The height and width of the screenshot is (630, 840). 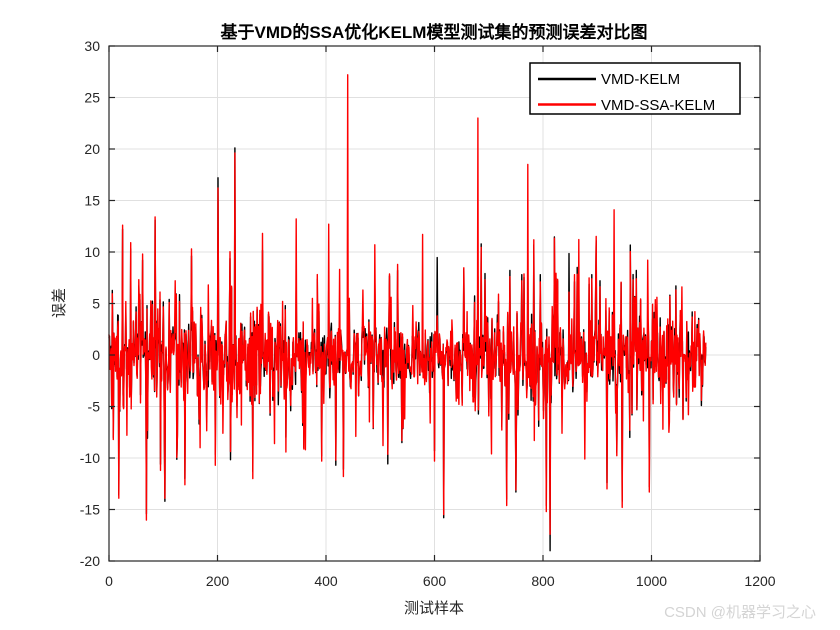 I want to click on y-tick-label: 5, so click(x=96, y=304).